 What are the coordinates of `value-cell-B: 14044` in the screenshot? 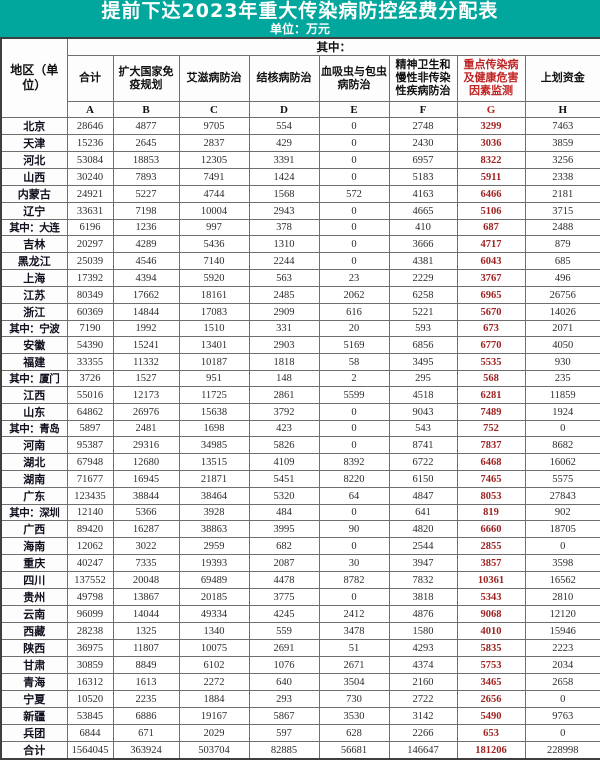 It's located at (146, 614).